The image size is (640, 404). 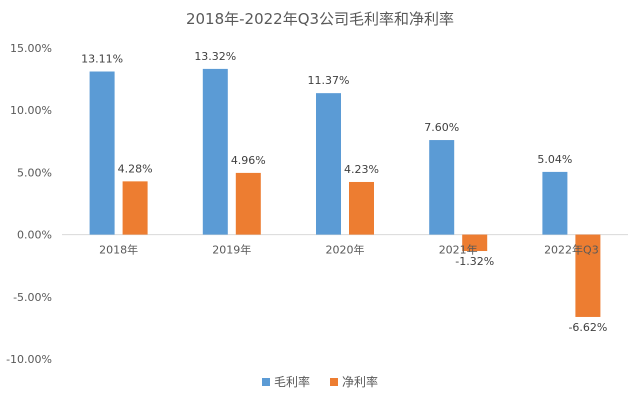 What do you see at coordinates (554, 159) in the screenshot?
I see `data-label: 5.04%` at bounding box center [554, 159].